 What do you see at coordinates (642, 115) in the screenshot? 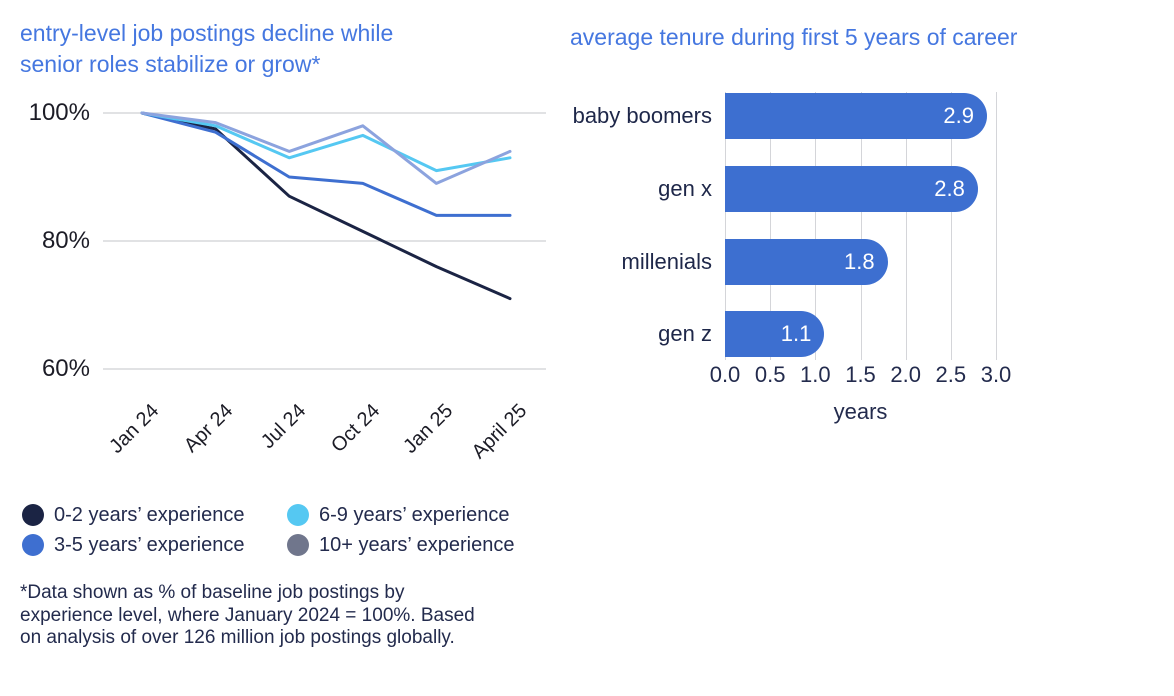
I see `bar-category-label: baby boomers` at bounding box center [642, 115].